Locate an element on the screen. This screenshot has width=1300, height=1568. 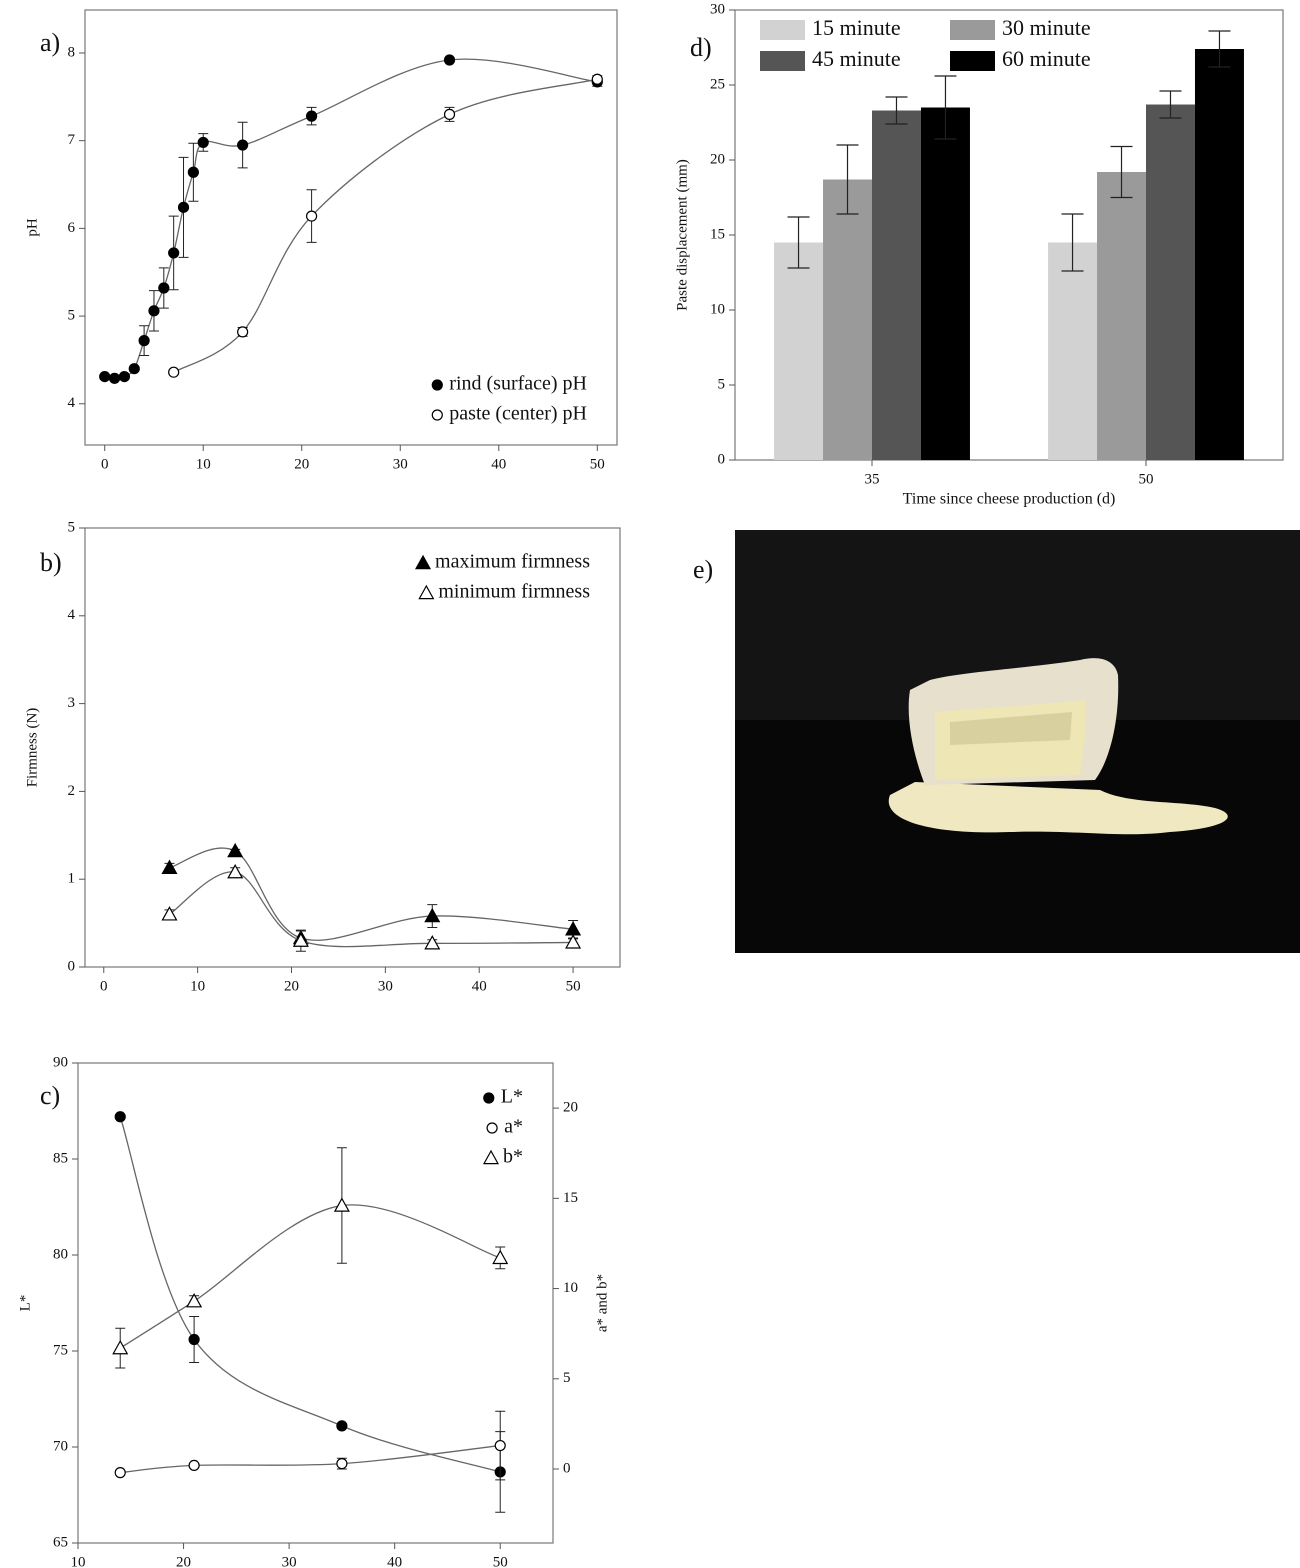
legend-label: 45 minute is located at coordinates (856, 58).